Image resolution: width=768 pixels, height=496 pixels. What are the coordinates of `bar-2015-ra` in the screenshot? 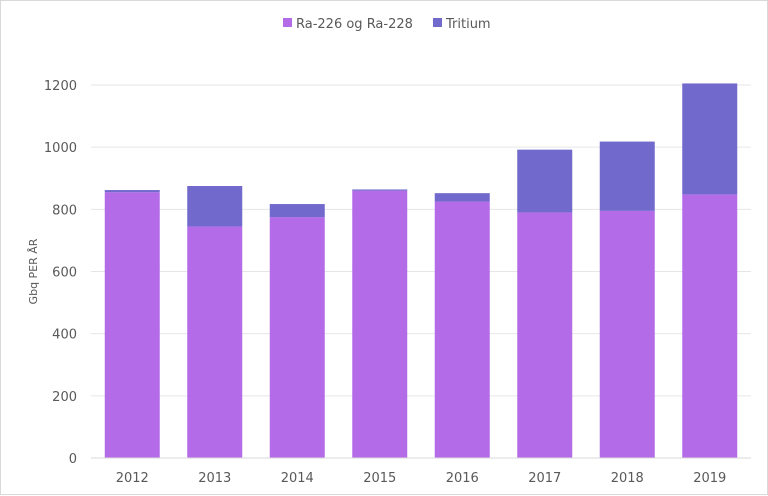 It's located at (380, 324).